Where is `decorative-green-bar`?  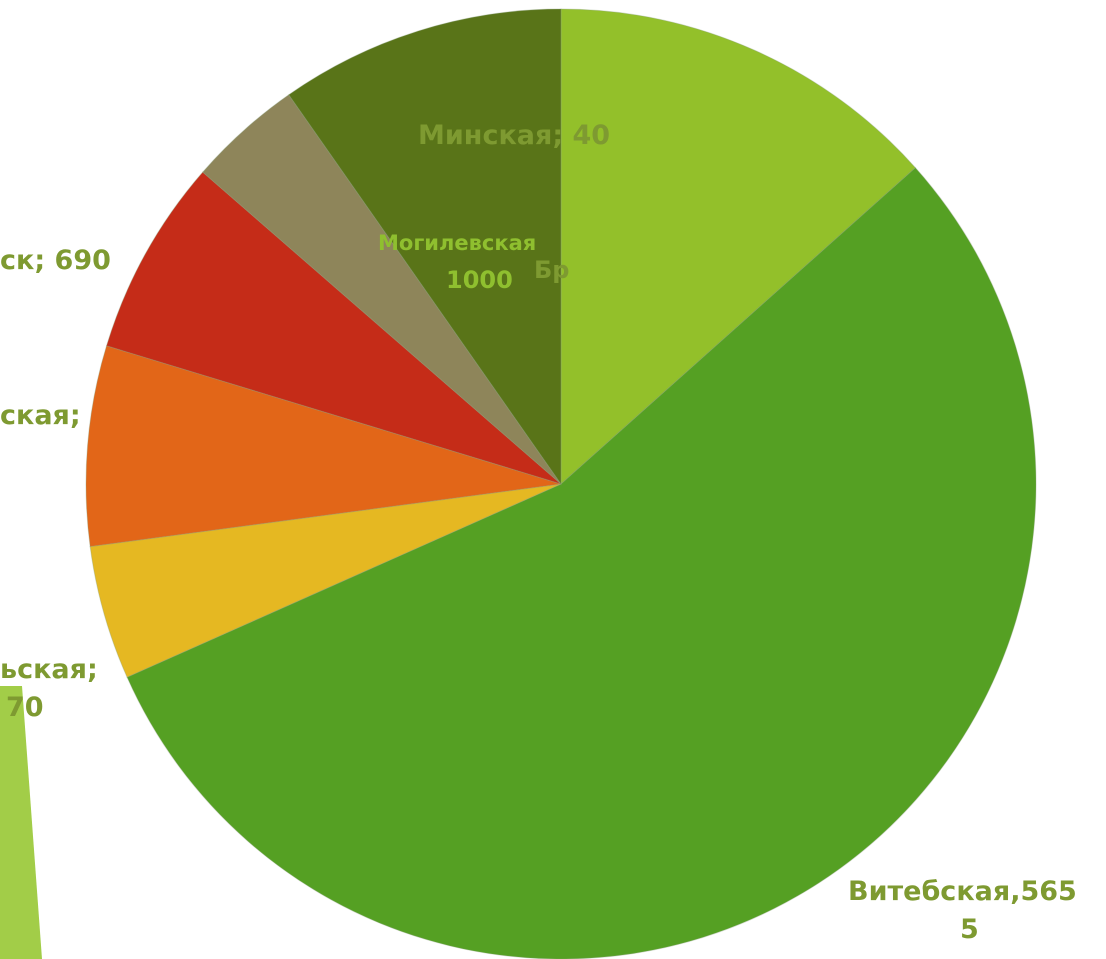
decorative-green-bar is located at coordinates (21, 822).